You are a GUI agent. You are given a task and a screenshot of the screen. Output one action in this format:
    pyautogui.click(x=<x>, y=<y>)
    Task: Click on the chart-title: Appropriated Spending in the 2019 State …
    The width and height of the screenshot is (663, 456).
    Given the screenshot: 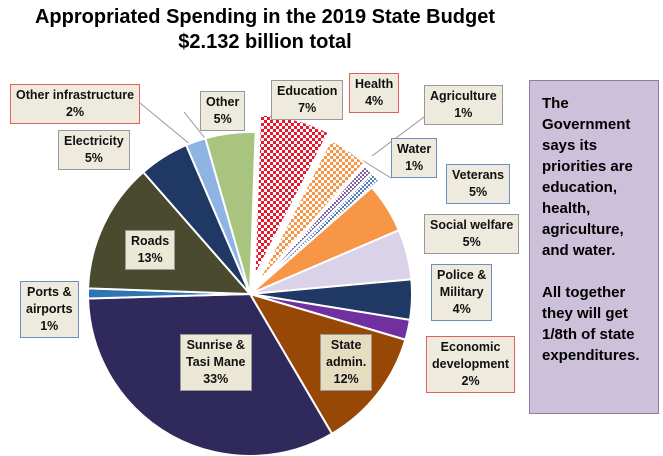 What is the action you would take?
    pyautogui.click(x=265, y=17)
    